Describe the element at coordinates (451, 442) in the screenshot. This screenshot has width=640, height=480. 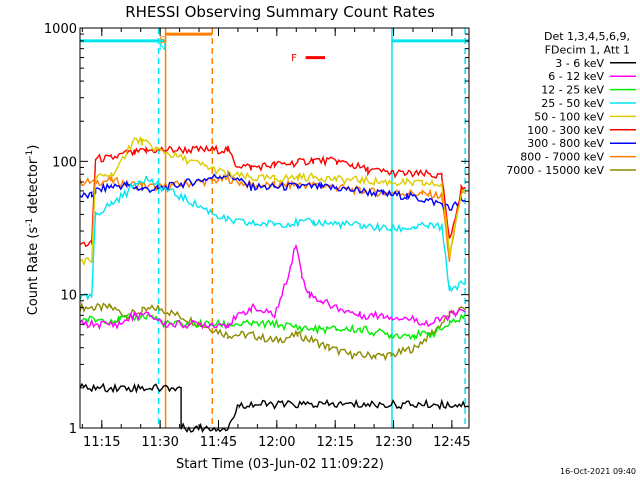
I see `x-tick-label-1245: 12:45` at that location.